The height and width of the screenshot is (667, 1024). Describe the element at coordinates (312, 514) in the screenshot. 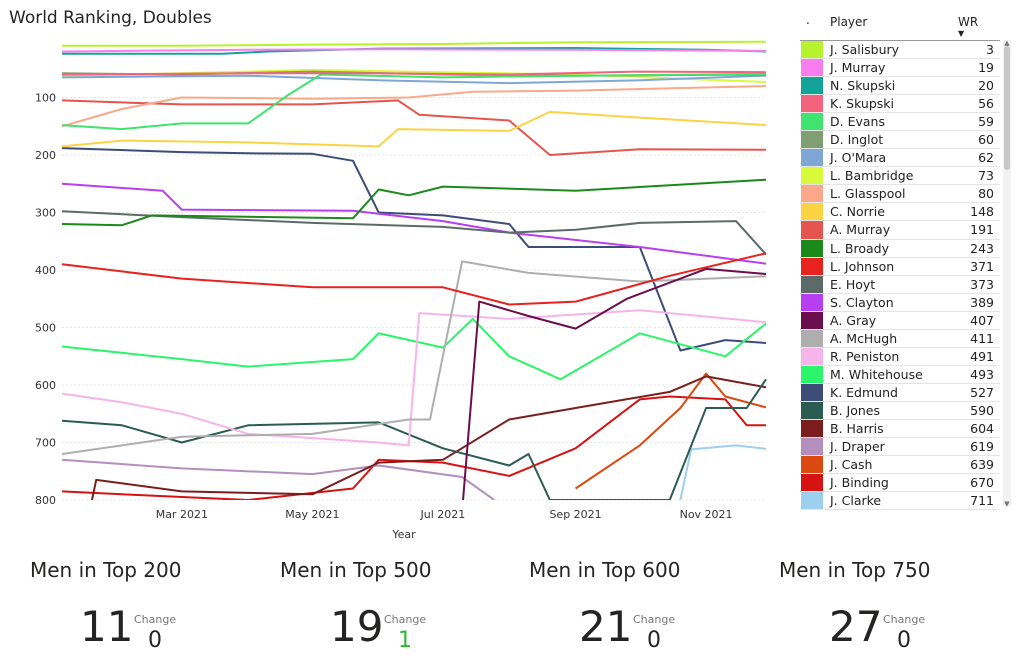

I see `x-tick-label: May 2021` at that location.